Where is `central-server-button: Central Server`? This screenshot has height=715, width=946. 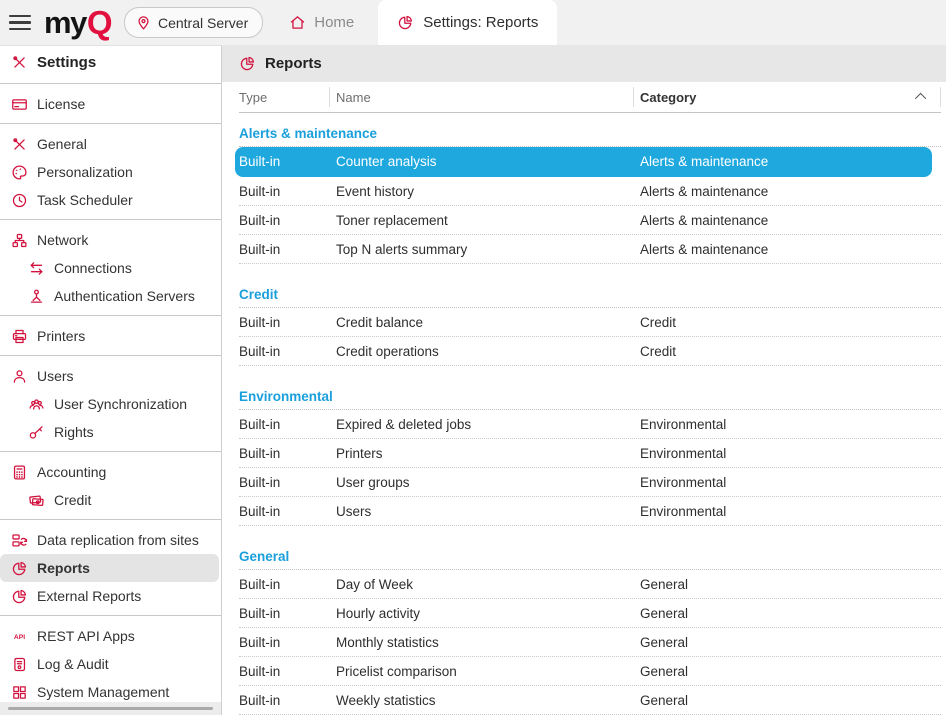 central-server-button: Central Server is located at coordinates (193, 22).